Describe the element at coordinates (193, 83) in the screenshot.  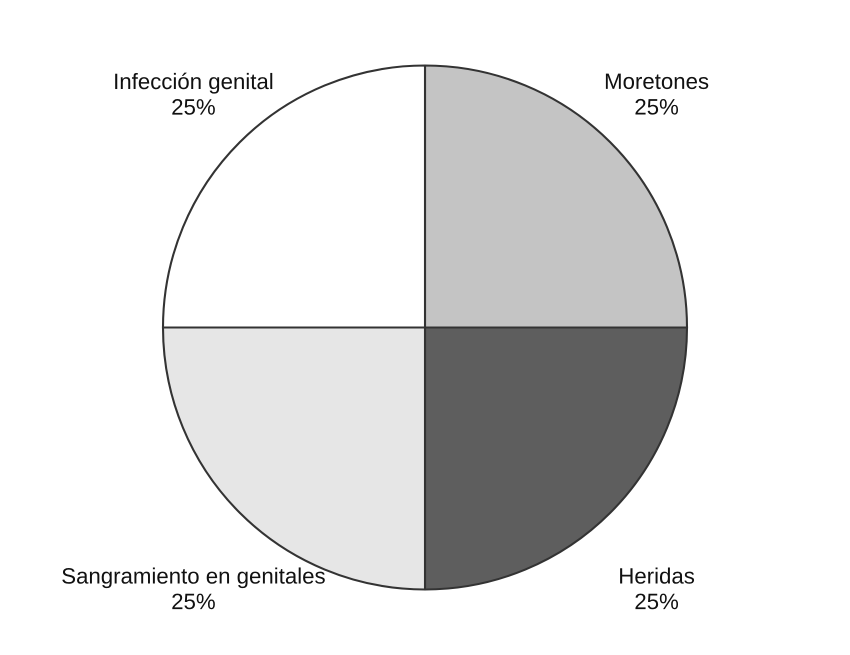
I see `slice-label: Infección genital` at that location.